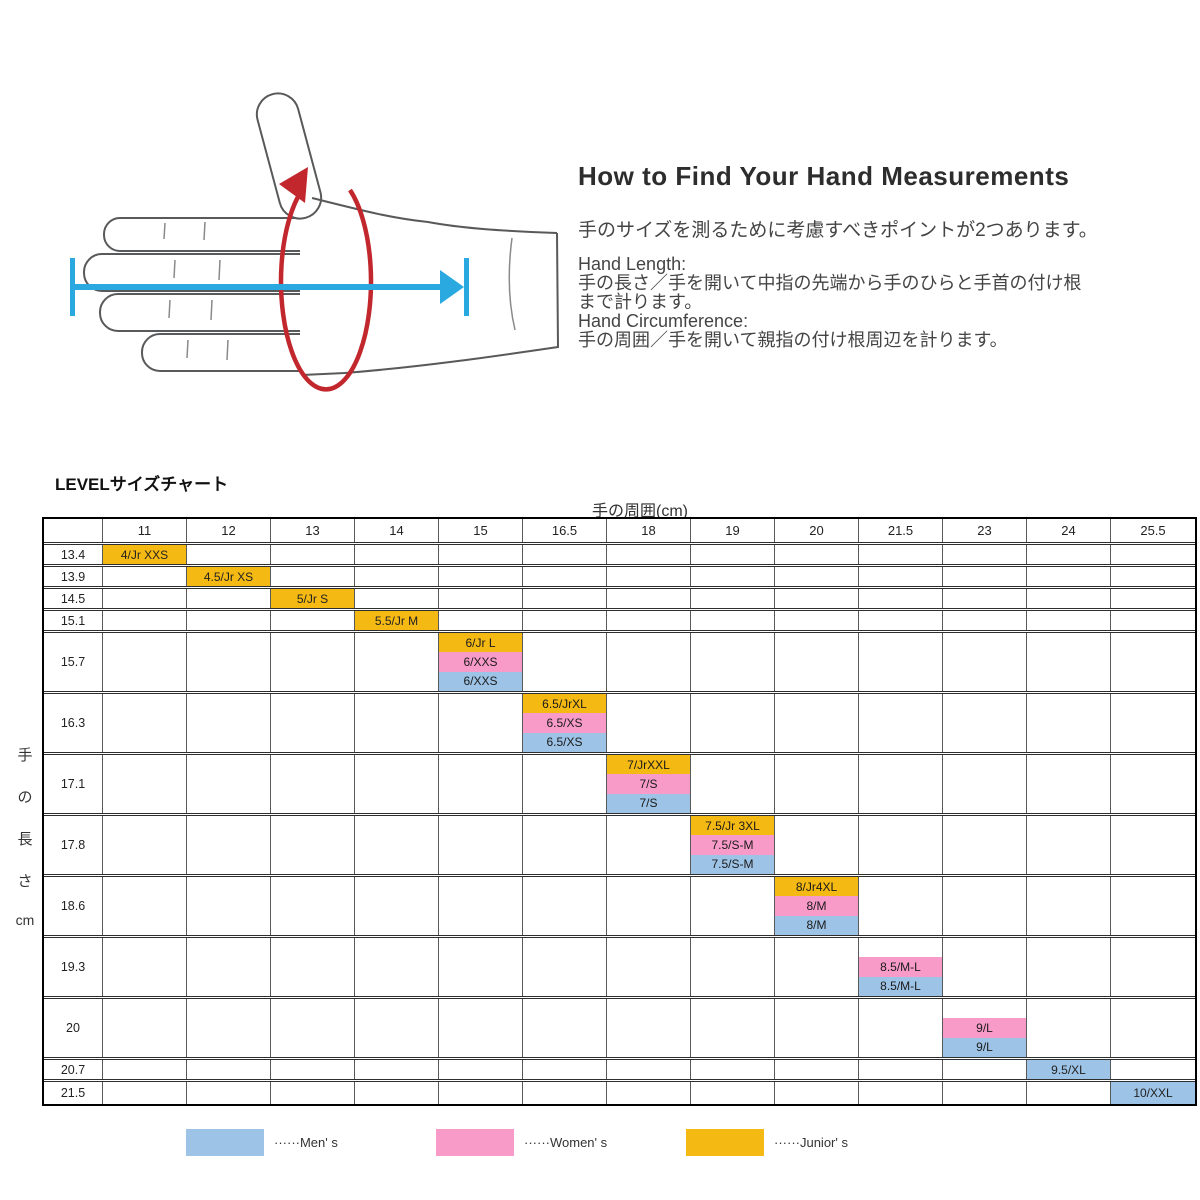 The width and height of the screenshot is (1200, 1200). Describe the element at coordinates (321, 235) in the screenshot. I see `hand-outline` at that location.